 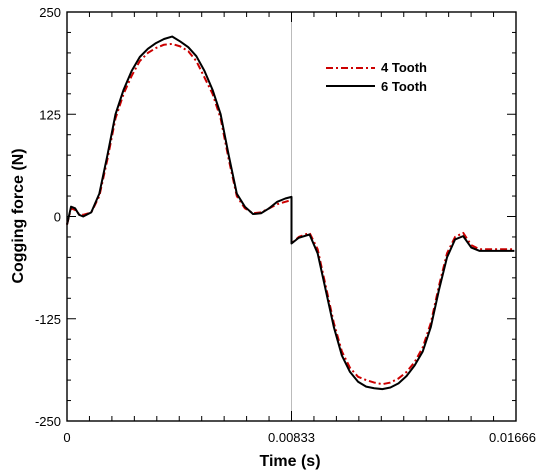 What do you see at coordinates (50, 12) in the screenshot?
I see `y-tick-label: 250` at bounding box center [50, 12].